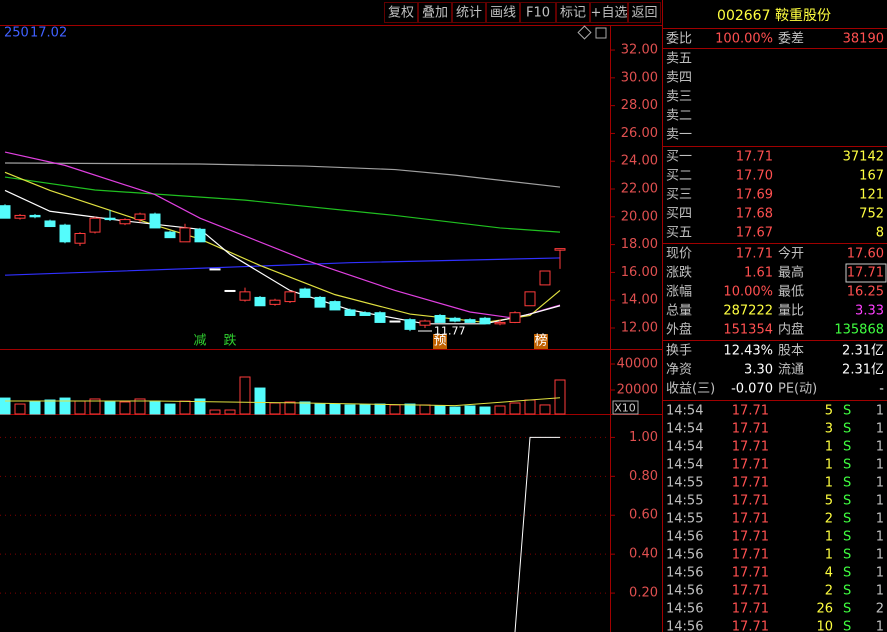 The image size is (887, 632). I want to click on toolbar-label: 画线, so click(503, 13).